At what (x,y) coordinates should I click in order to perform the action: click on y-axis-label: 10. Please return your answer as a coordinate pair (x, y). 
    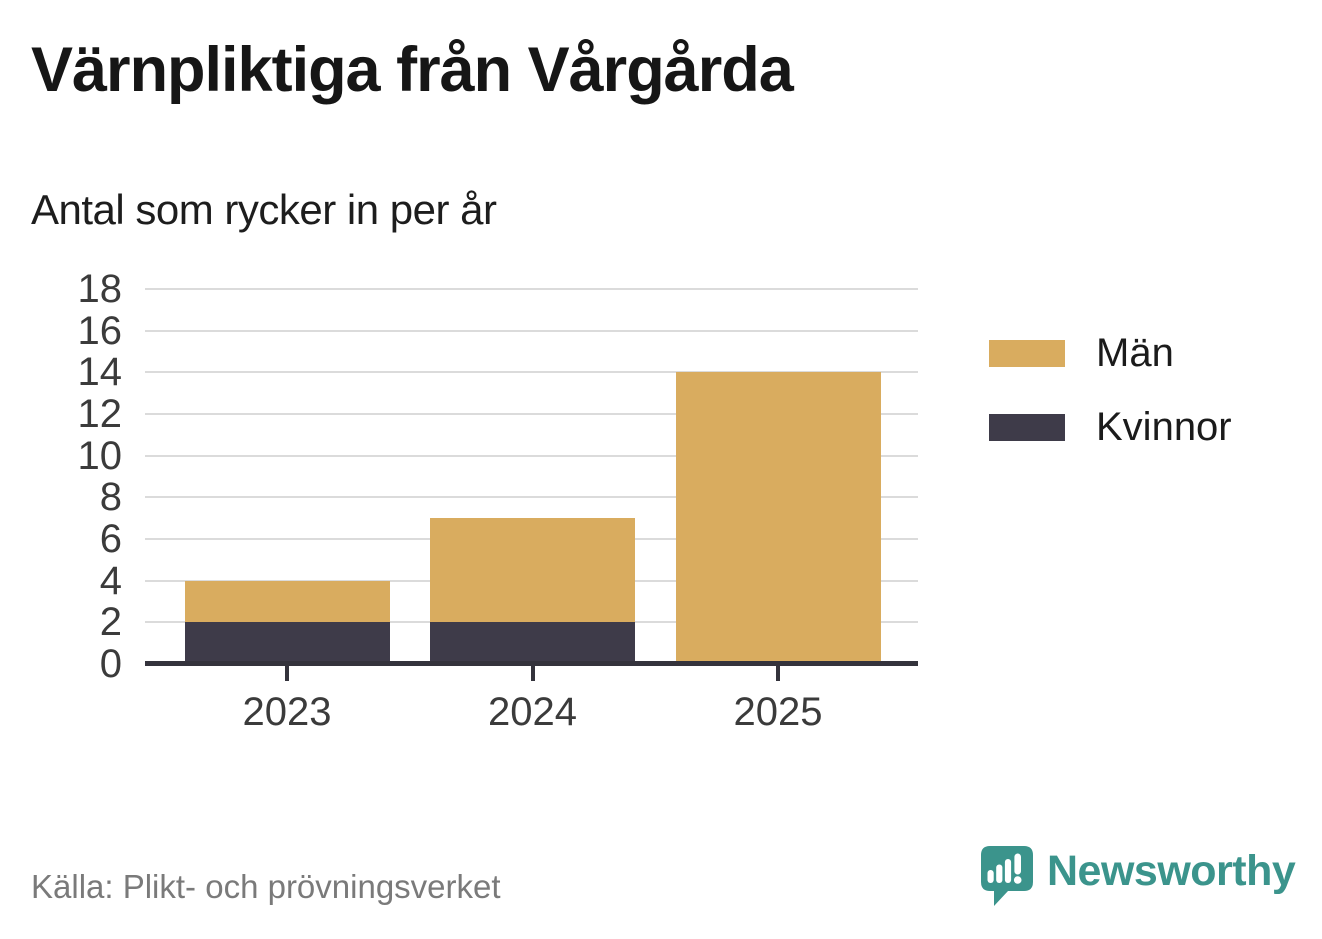
    Looking at the image, I should click on (100, 455).